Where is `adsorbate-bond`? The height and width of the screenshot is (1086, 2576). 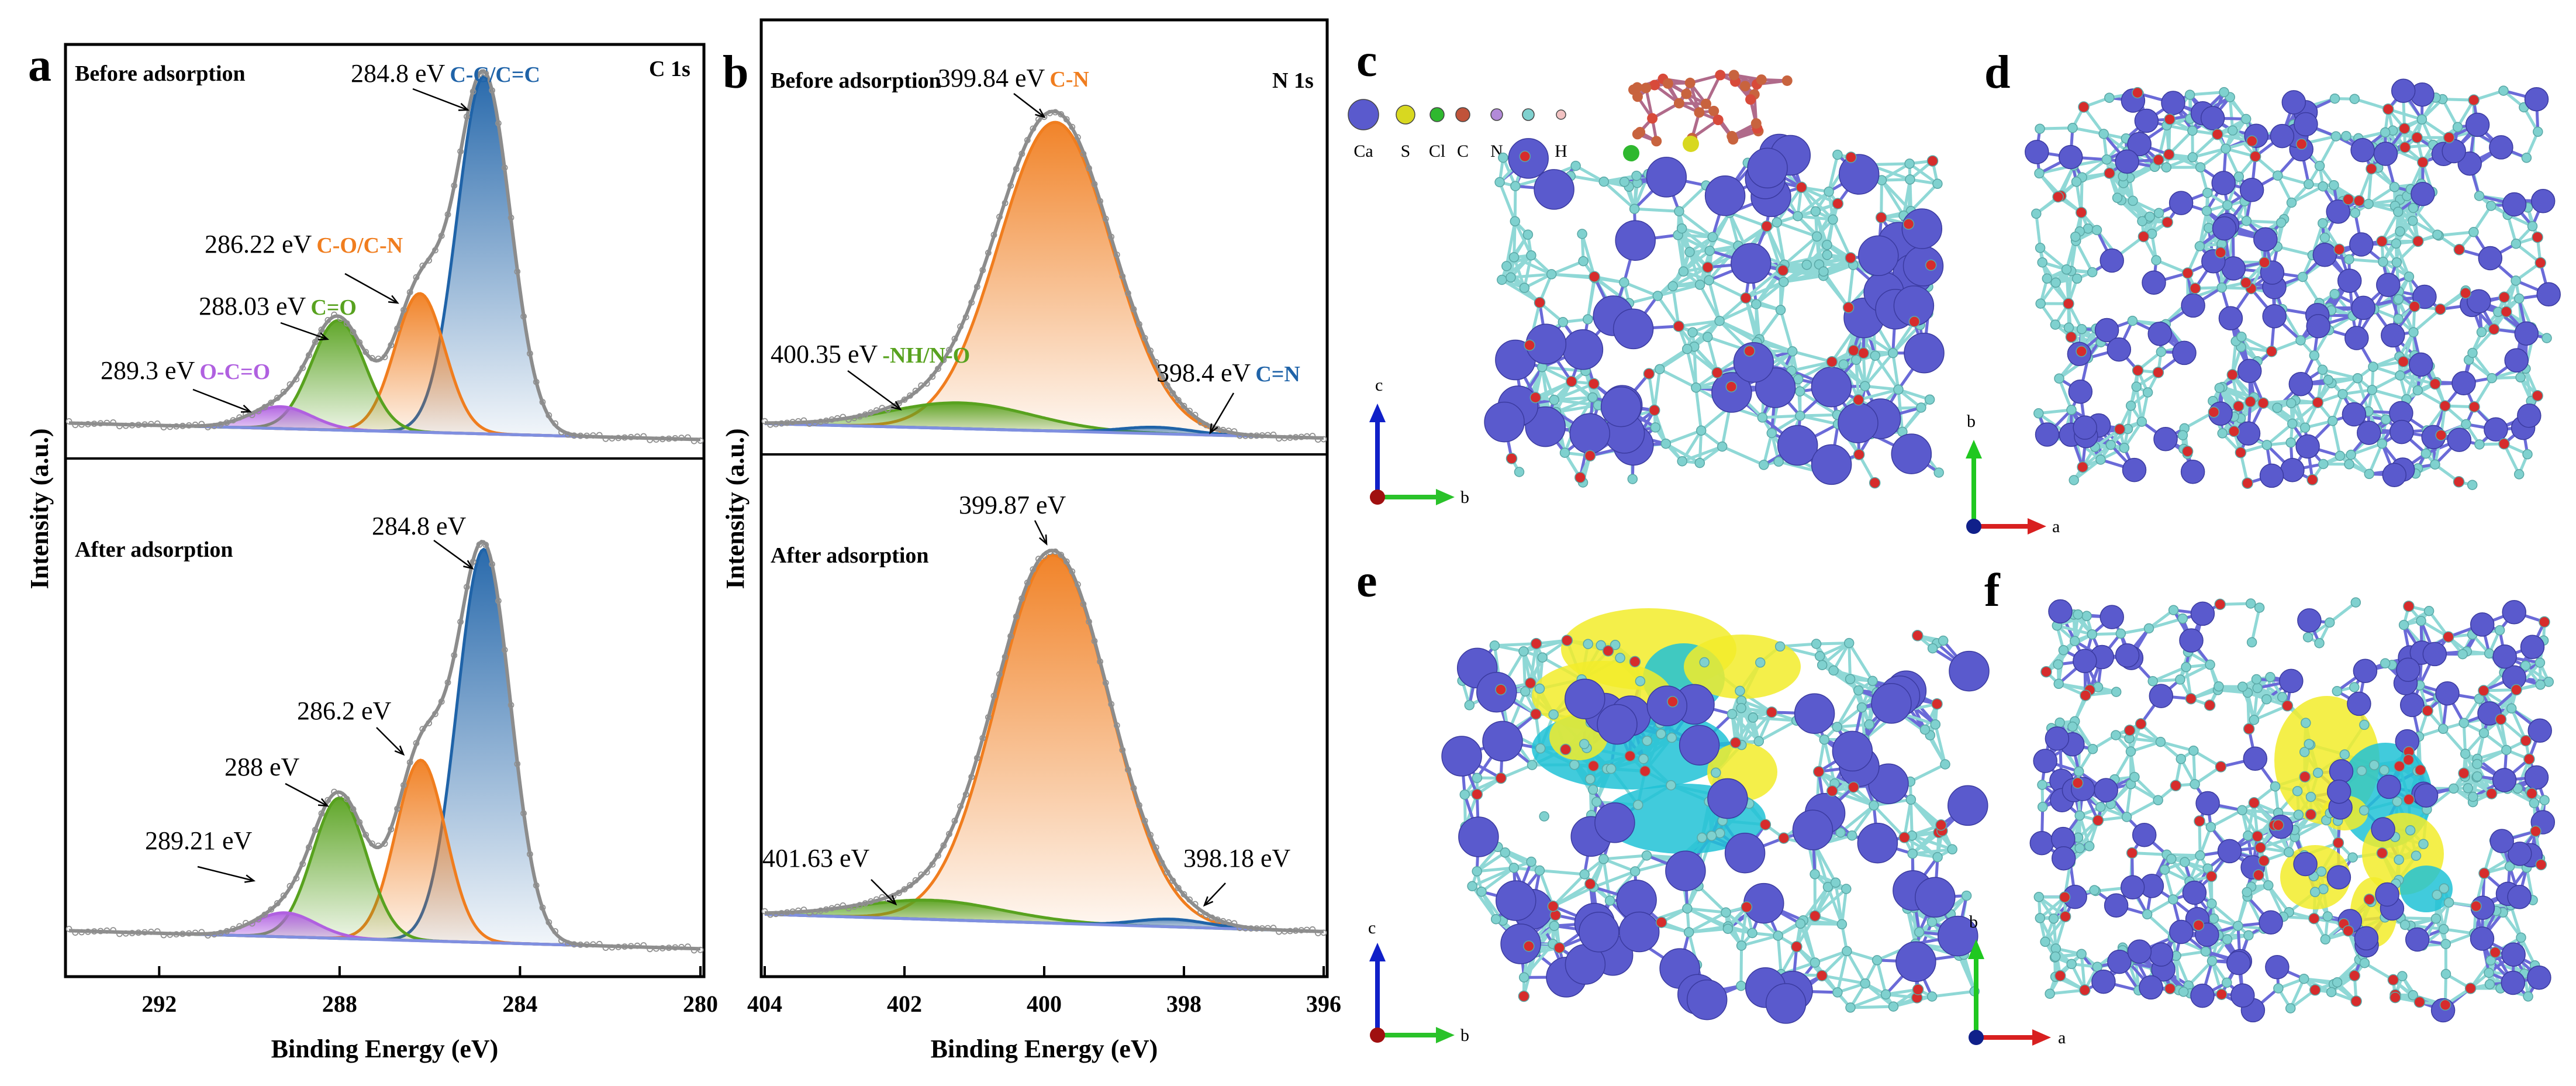 adsorbate-bond is located at coordinates (1713, 89).